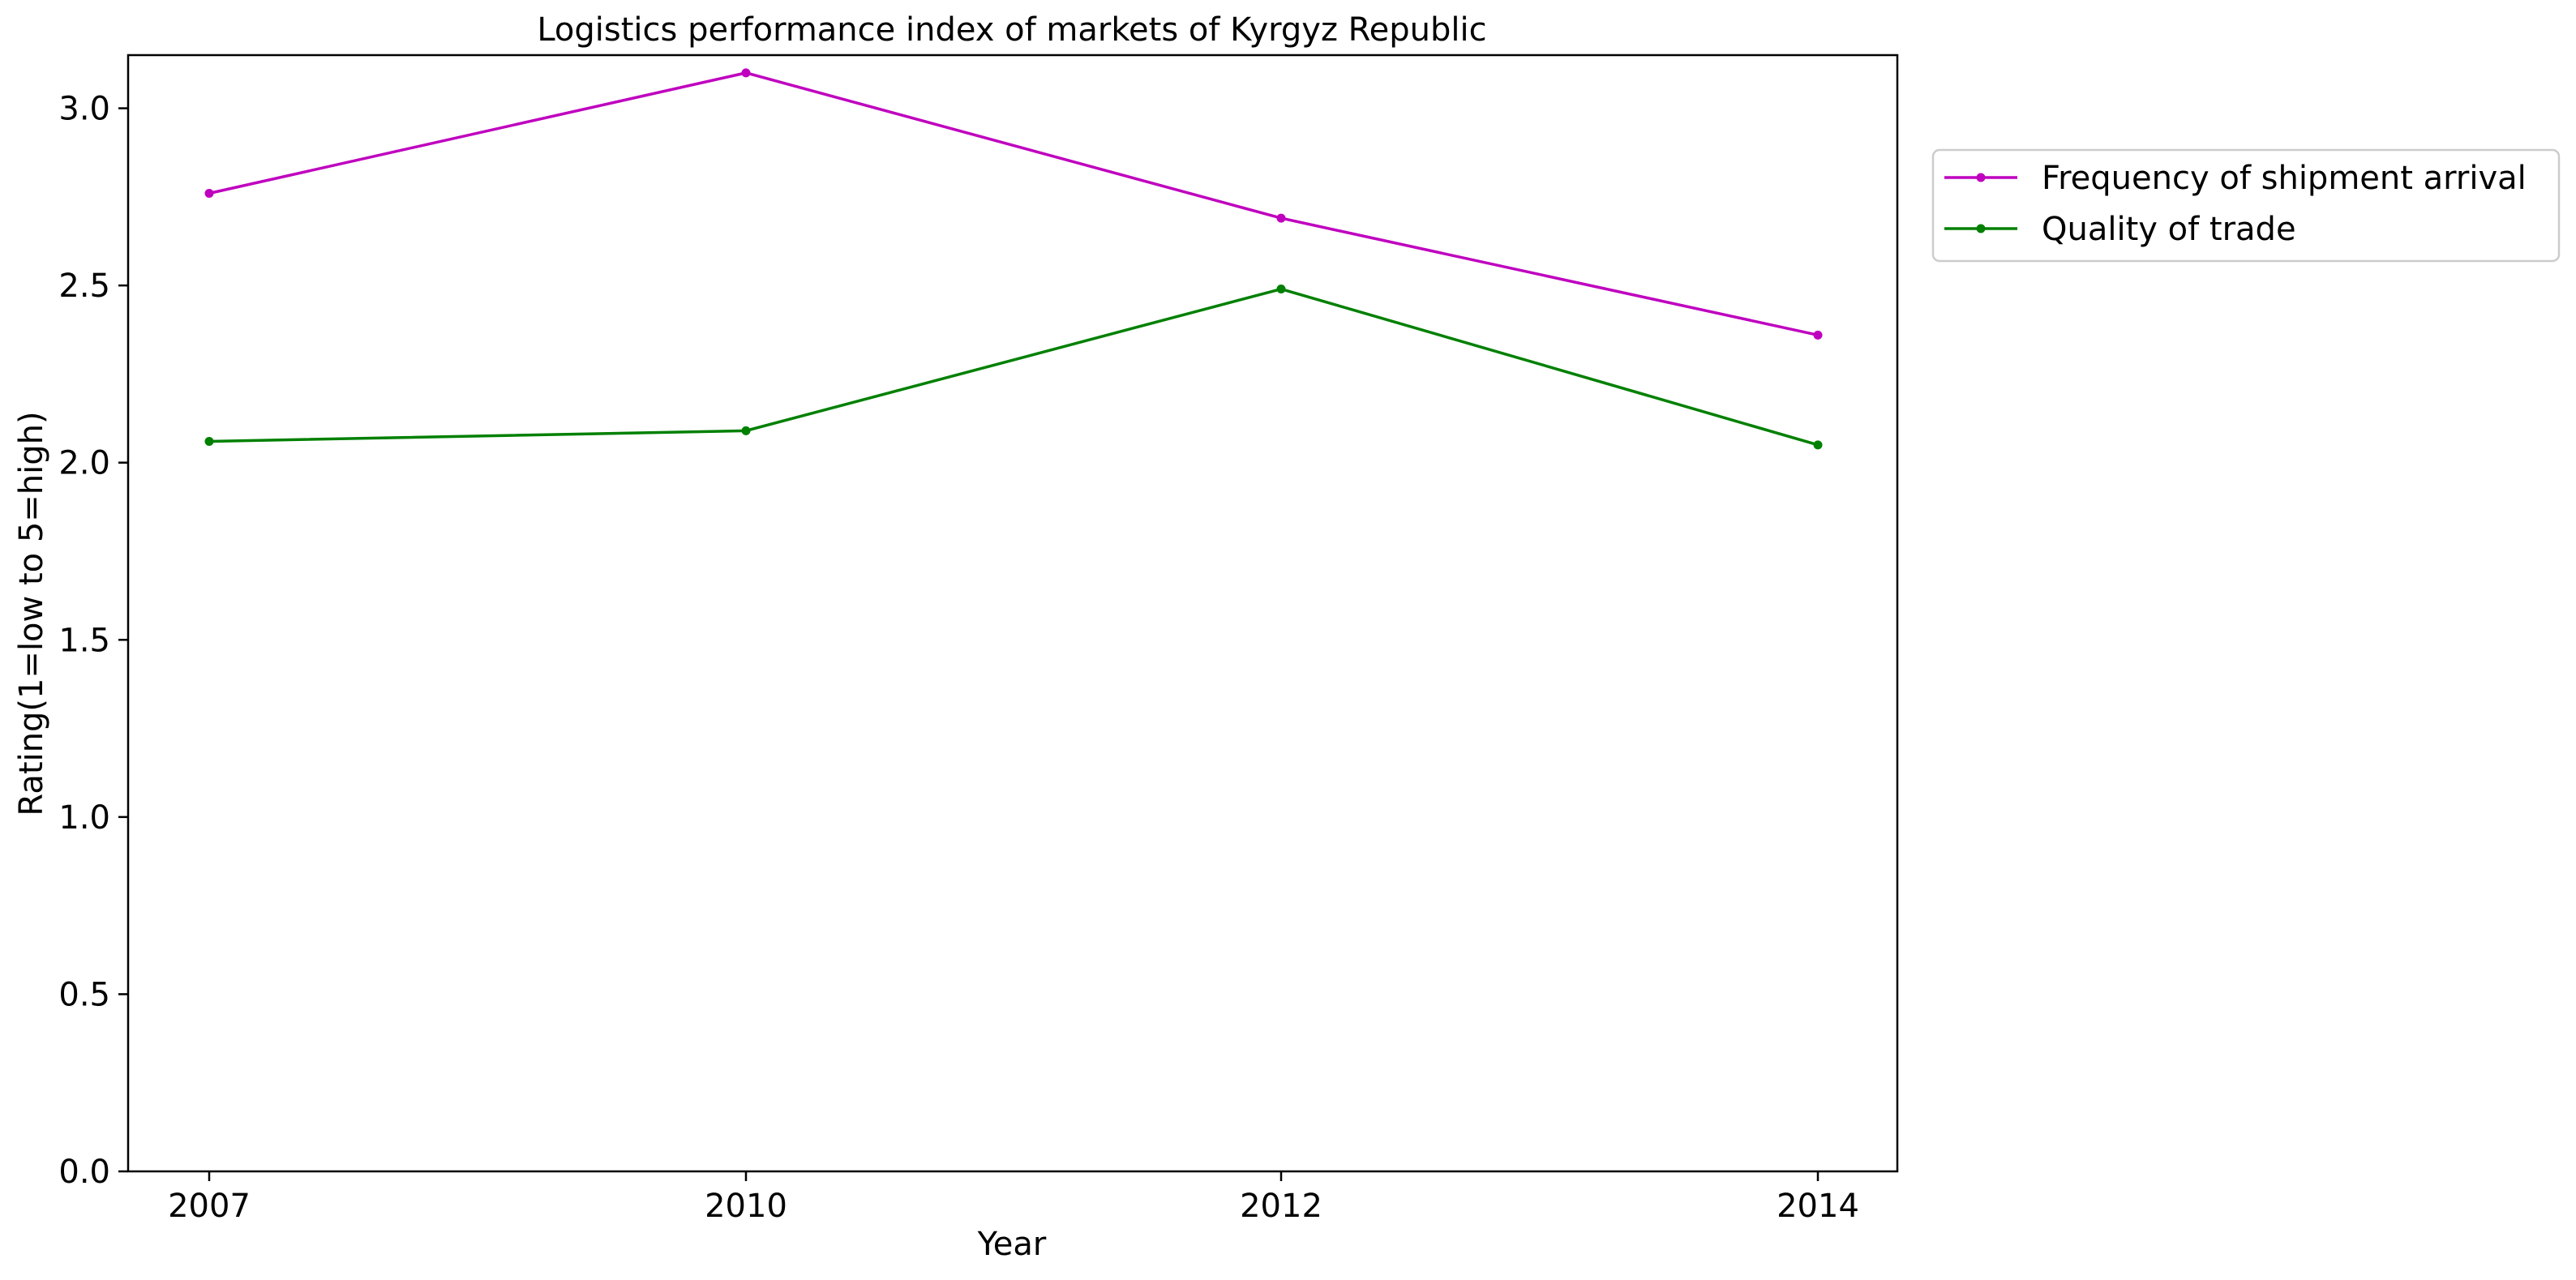 The width and height of the screenshot is (2576, 1280). Describe the element at coordinates (746, 1206) in the screenshot. I see `x-tick-label: 2010` at that location.